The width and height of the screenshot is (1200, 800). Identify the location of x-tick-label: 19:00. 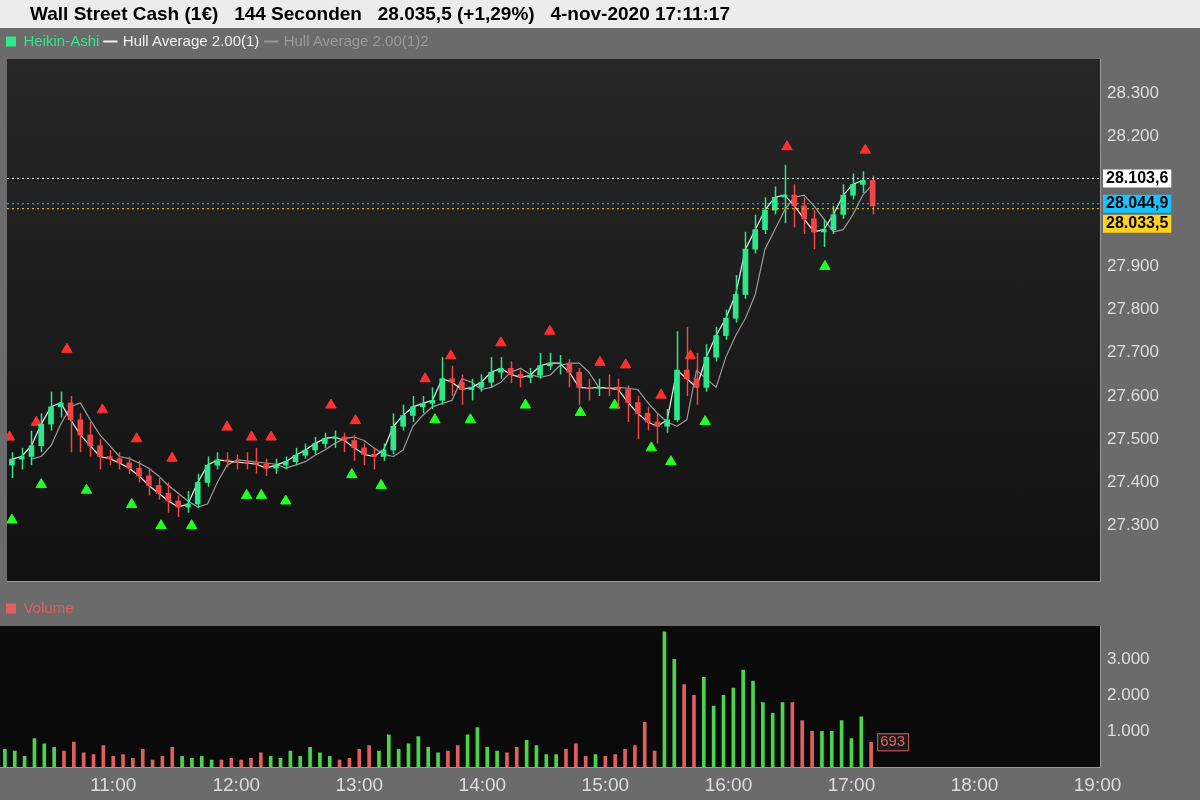
(1097, 784).